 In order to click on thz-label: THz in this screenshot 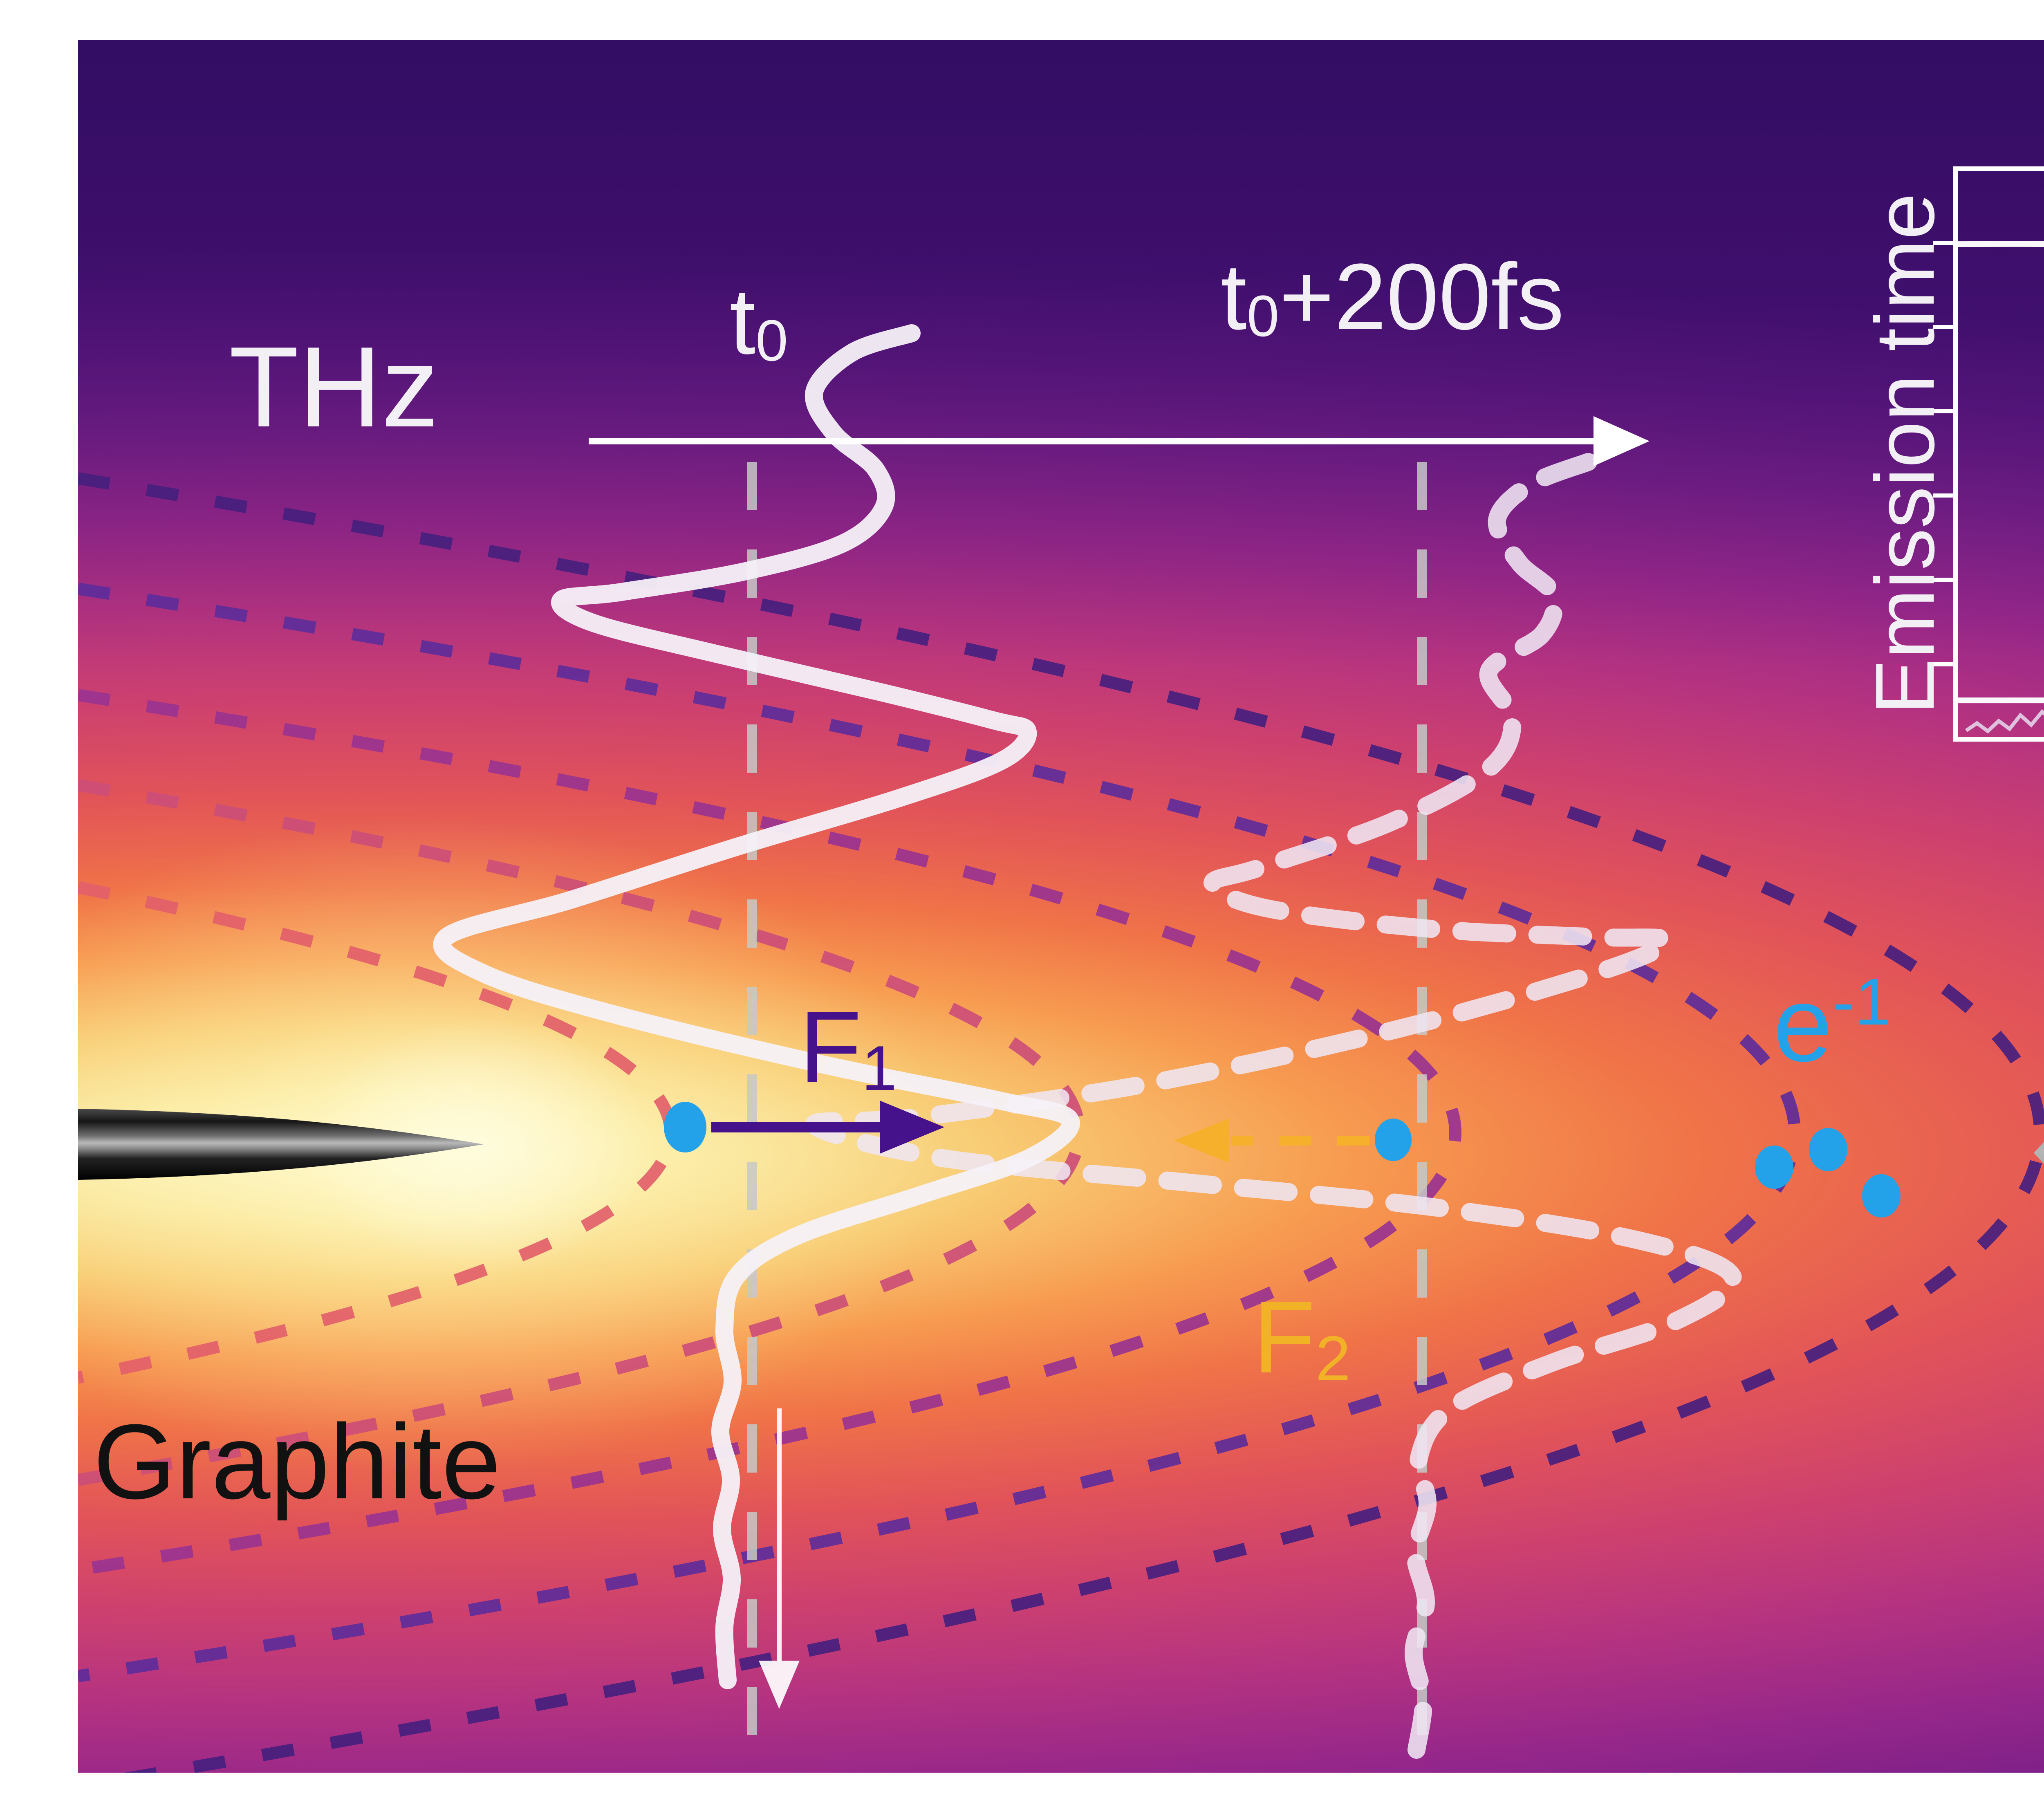, I will do `click(334, 387)`.